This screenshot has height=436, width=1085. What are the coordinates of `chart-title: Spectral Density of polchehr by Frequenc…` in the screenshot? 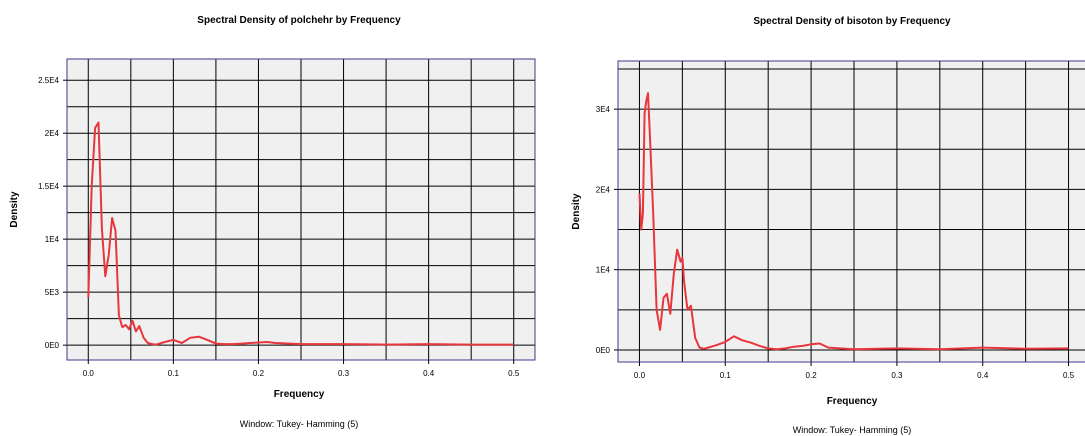 It's located at (299, 20).